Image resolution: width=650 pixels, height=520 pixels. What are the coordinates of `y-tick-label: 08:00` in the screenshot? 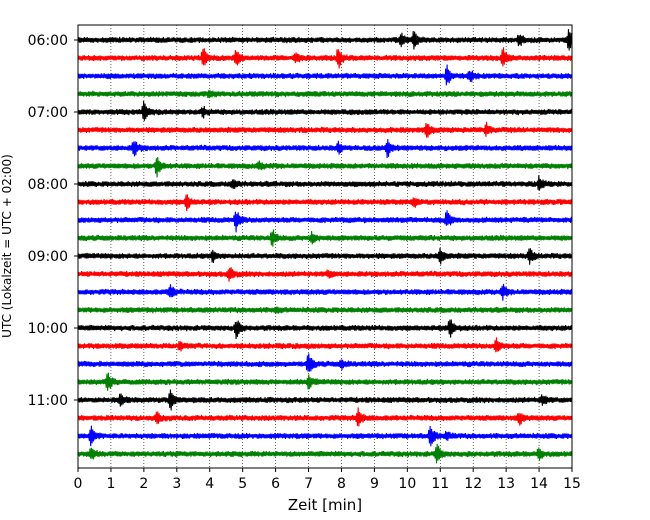 It's located at (48, 185).